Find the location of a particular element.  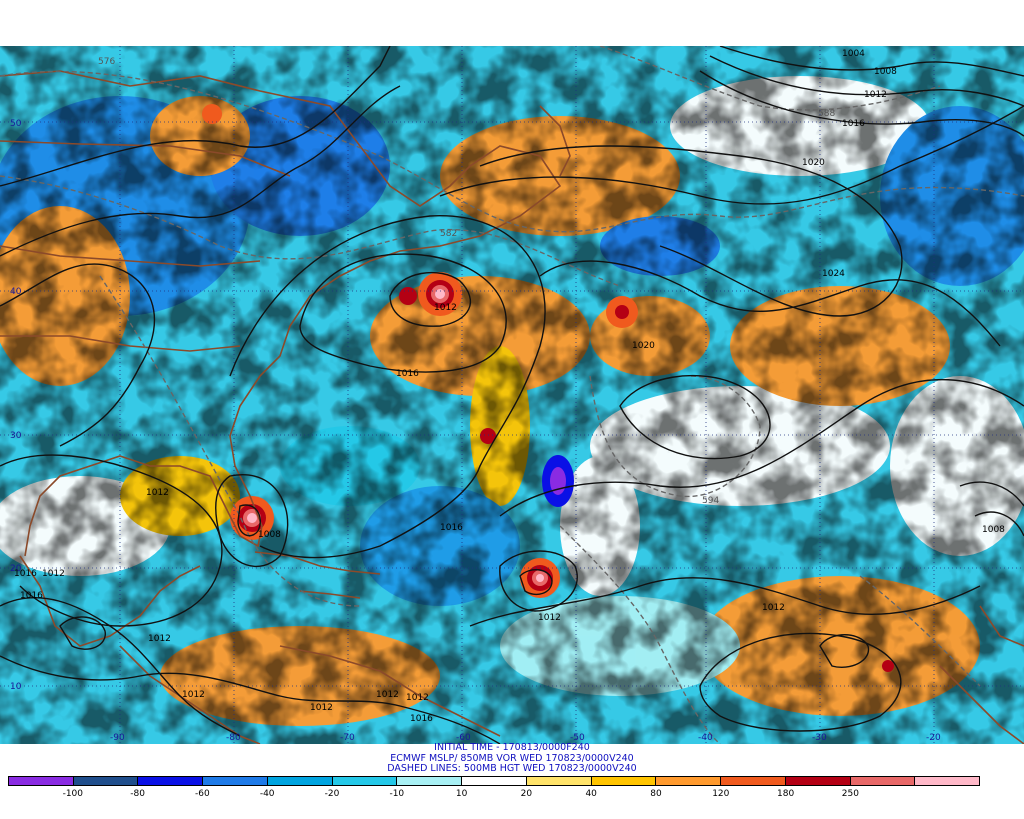

legend-tick-label: 120 is located at coordinates (721, 794).